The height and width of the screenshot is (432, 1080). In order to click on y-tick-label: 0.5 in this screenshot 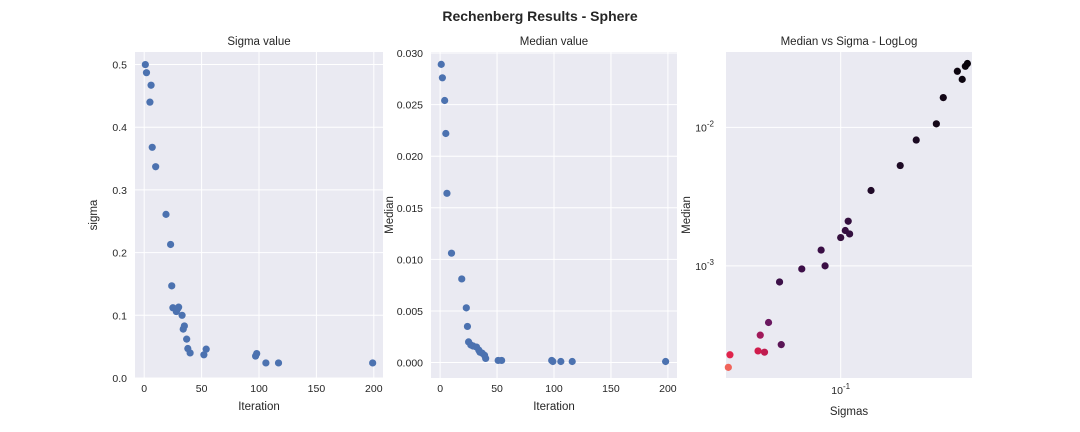, I will do `click(119, 66)`.